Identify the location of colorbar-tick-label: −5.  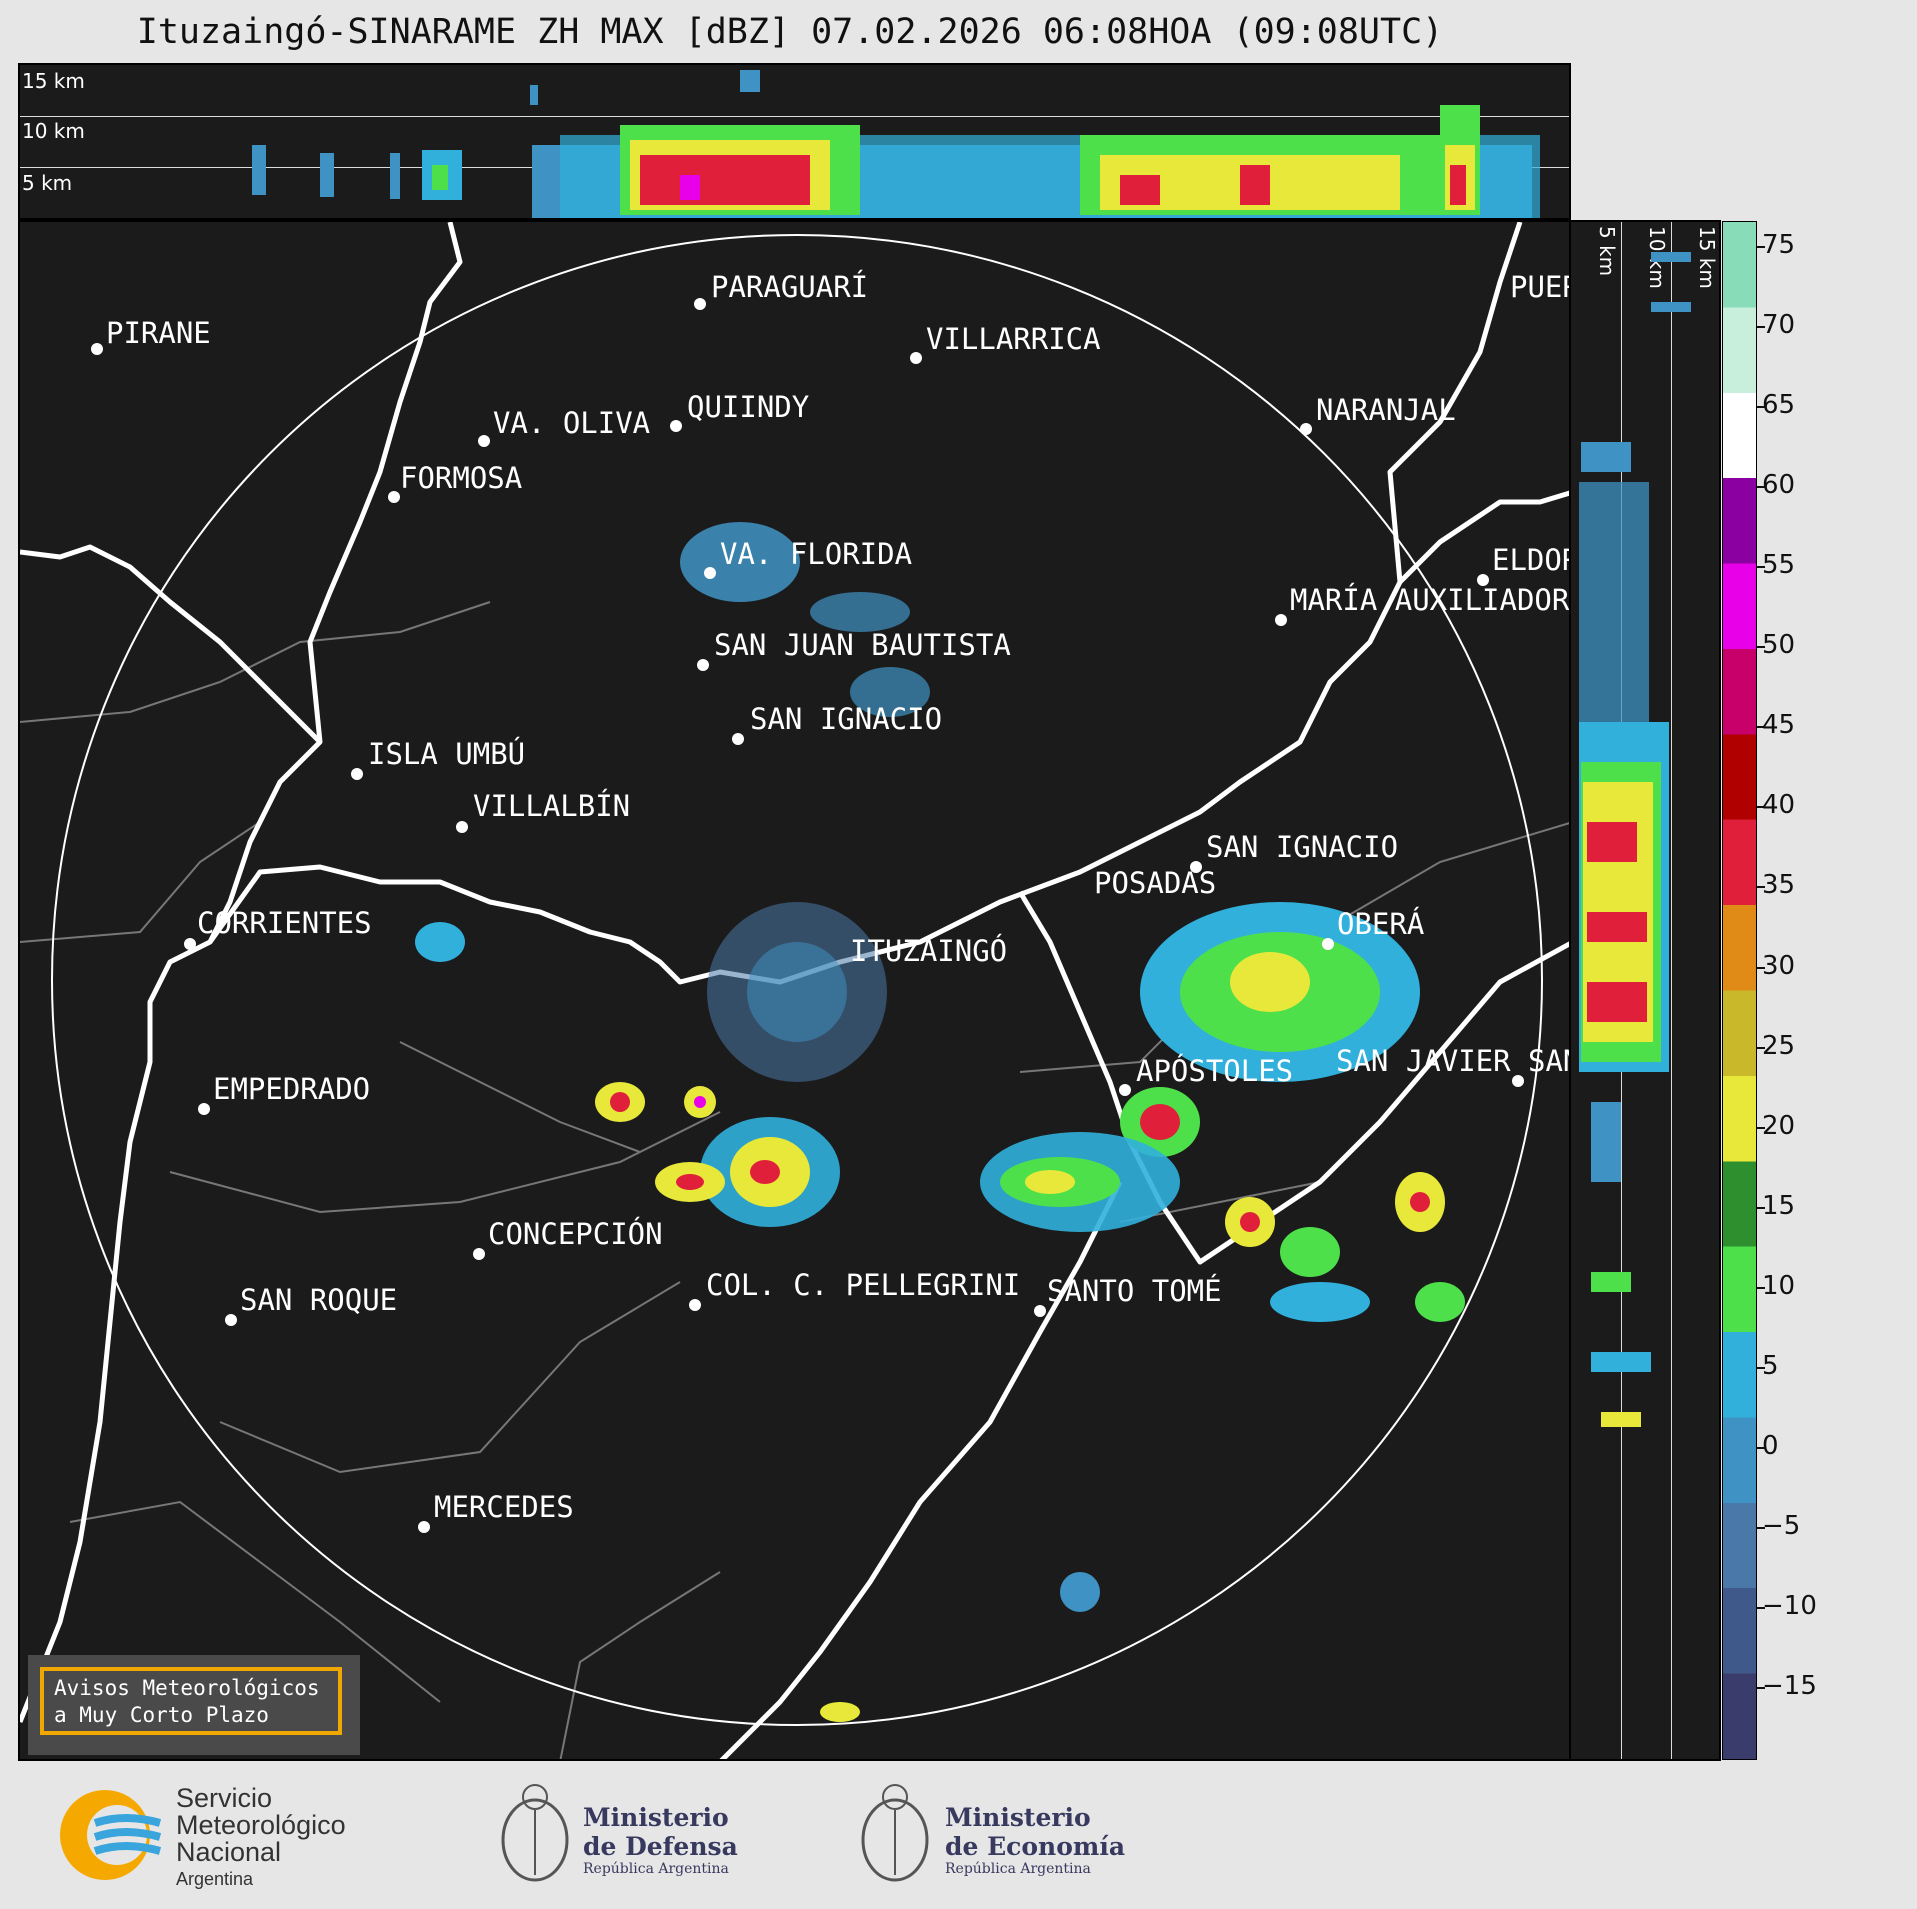
(1781, 1525).